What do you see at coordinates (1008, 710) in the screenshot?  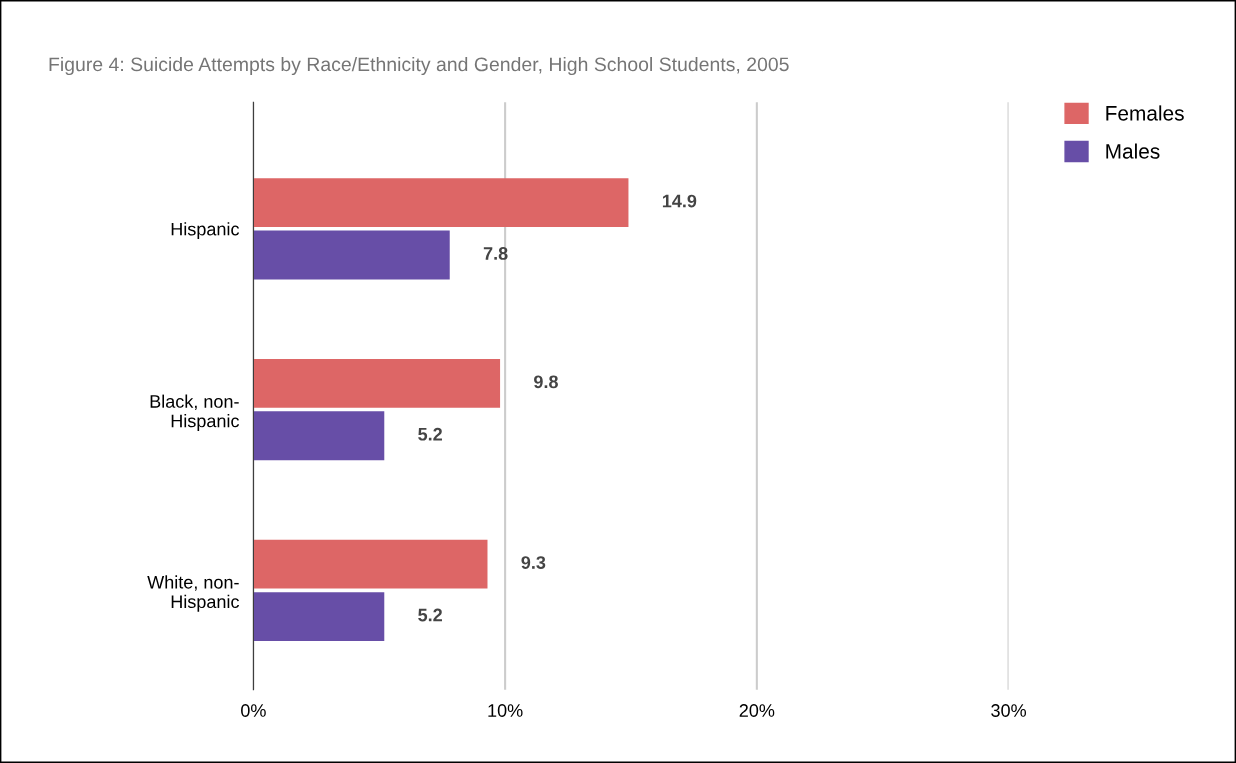 I see `x-tick-label: 30%` at bounding box center [1008, 710].